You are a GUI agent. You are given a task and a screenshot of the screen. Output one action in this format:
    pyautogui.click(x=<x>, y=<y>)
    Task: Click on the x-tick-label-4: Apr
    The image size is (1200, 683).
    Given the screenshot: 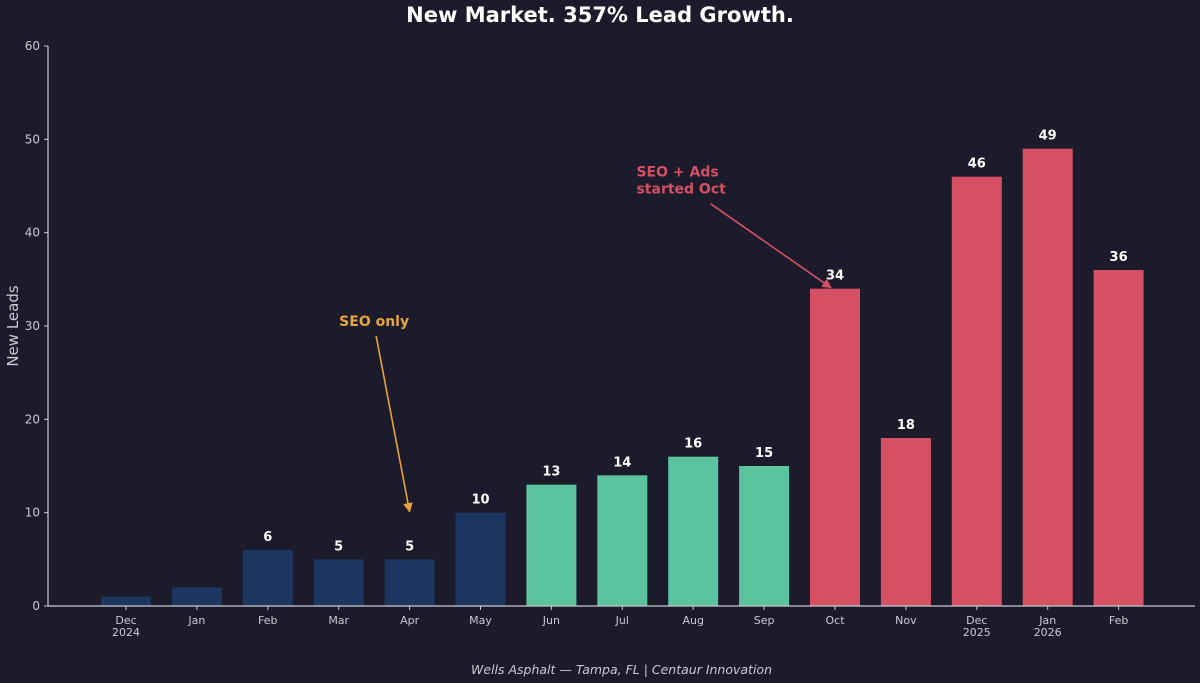 What is the action you would take?
    pyautogui.click(x=410, y=620)
    